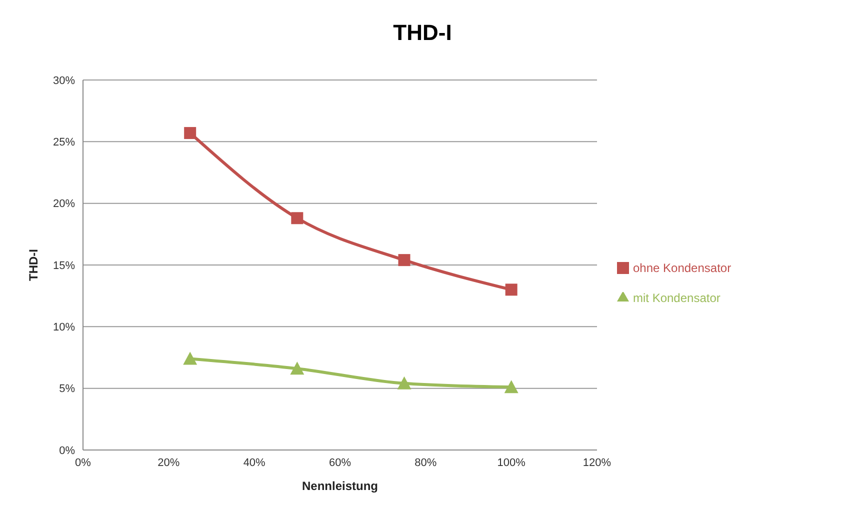 The image size is (845, 513). What do you see at coordinates (64, 80) in the screenshot?
I see `y-tick-label: 30%` at bounding box center [64, 80].